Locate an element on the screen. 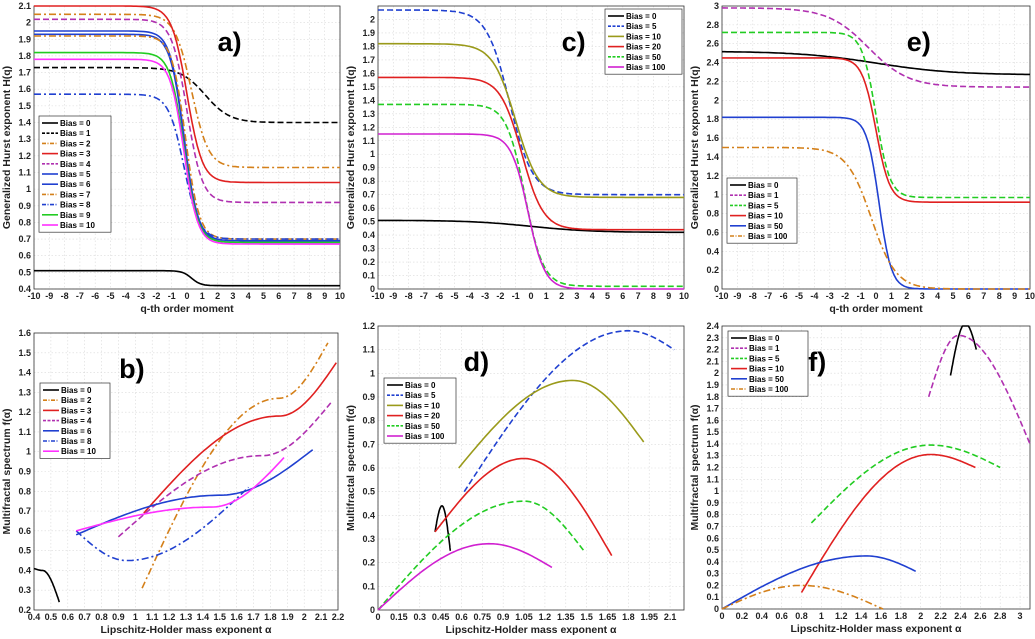  y-axis-label: Multifractal spectrum f(α) is located at coordinates (695, 467).